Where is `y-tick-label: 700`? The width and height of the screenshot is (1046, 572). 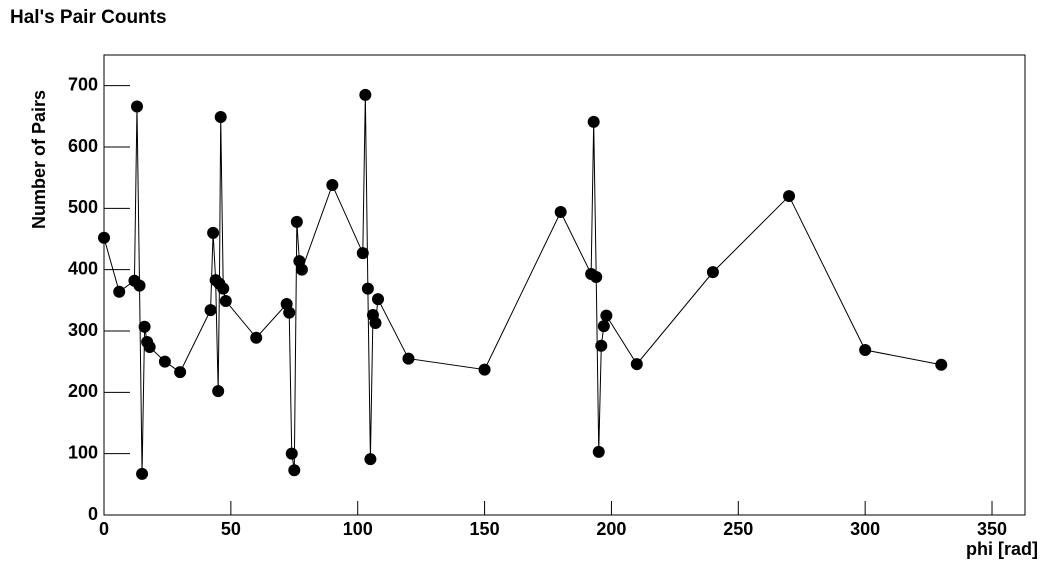
y-tick-label: 700 is located at coordinates (83, 84).